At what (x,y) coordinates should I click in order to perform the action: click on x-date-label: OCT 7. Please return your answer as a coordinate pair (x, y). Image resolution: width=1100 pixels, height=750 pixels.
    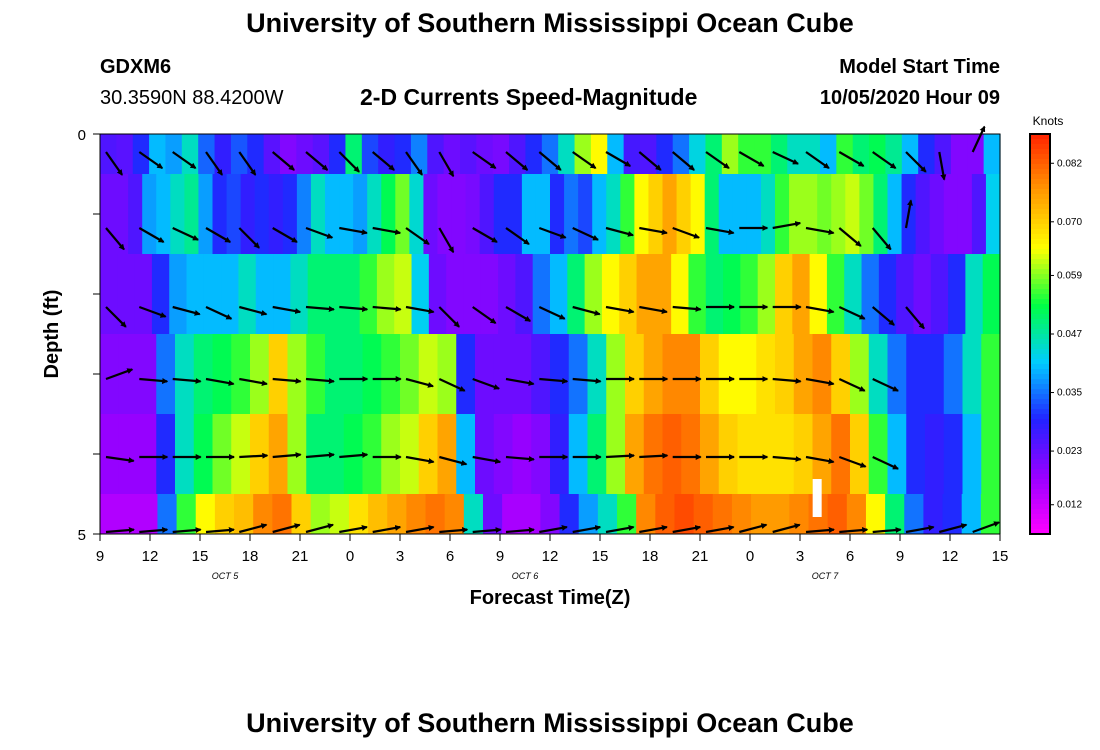
    Looking at the image, I should click on (825, 576).